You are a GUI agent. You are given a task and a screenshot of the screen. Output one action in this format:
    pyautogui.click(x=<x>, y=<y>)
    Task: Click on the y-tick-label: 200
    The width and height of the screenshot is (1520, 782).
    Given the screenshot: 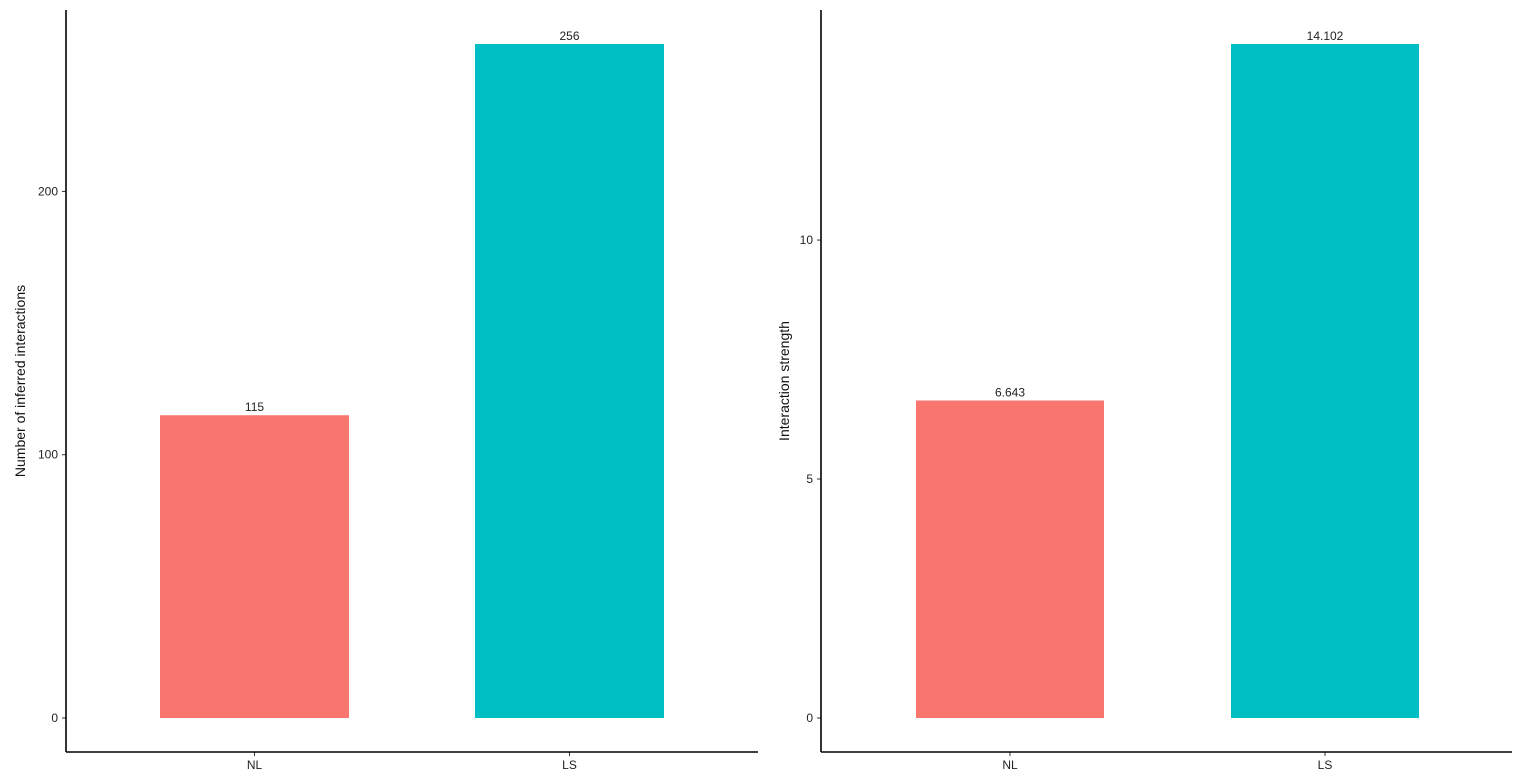 What is the action you would take?
    pyautogui.click(x=48, y=191)
    